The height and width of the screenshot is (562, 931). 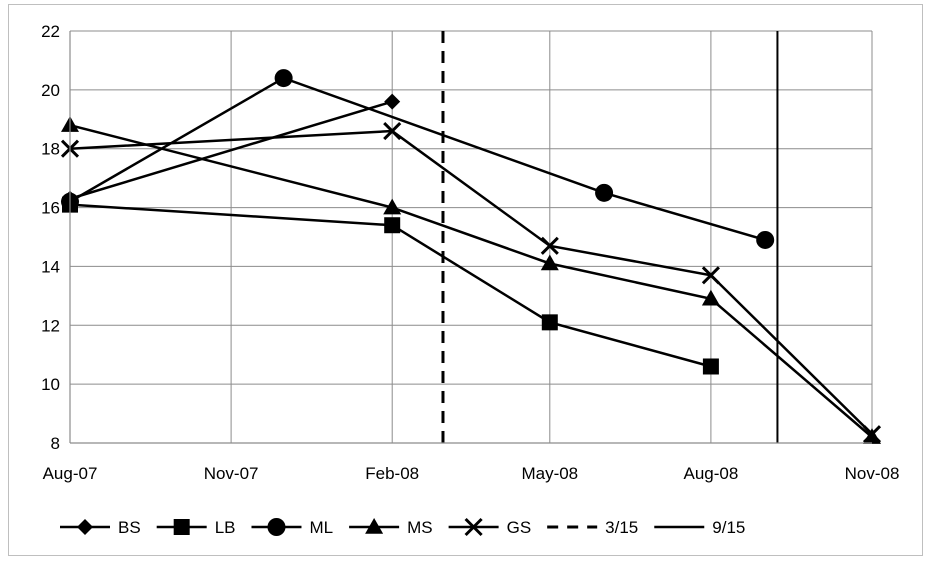 I want to click on x-tick-label: Aug-08, so click(x=710, y=473).